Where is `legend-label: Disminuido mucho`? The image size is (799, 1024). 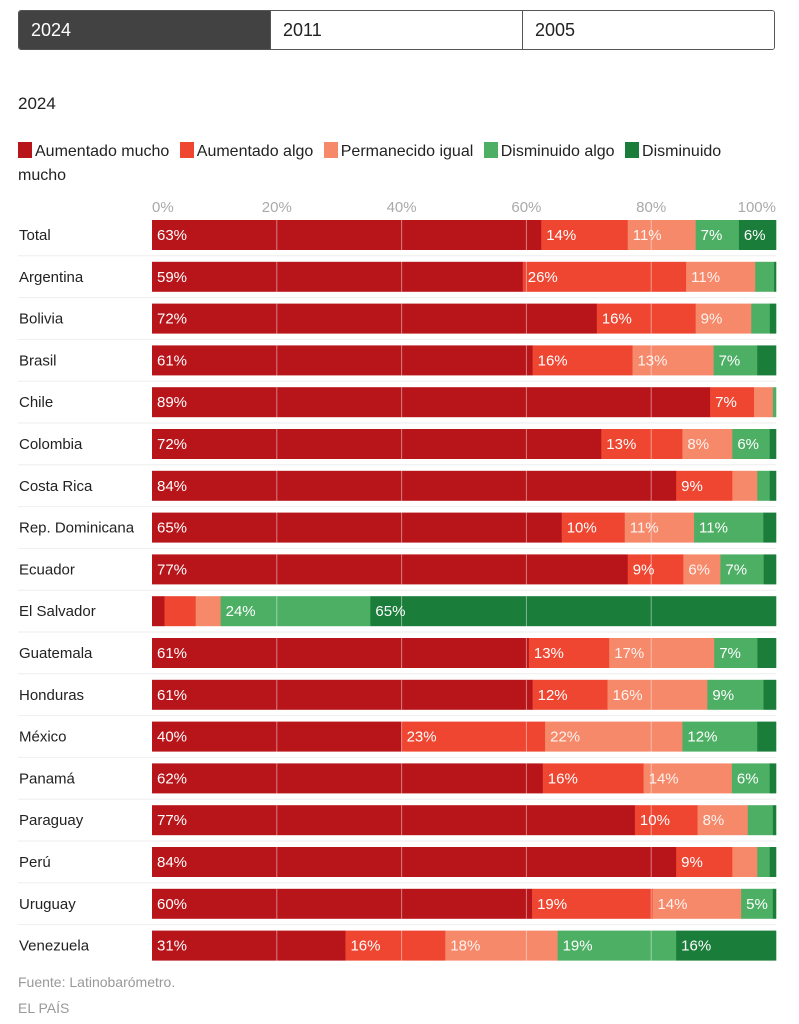 legend-label: Disminuido mucho is located at coordinates (370, 163).